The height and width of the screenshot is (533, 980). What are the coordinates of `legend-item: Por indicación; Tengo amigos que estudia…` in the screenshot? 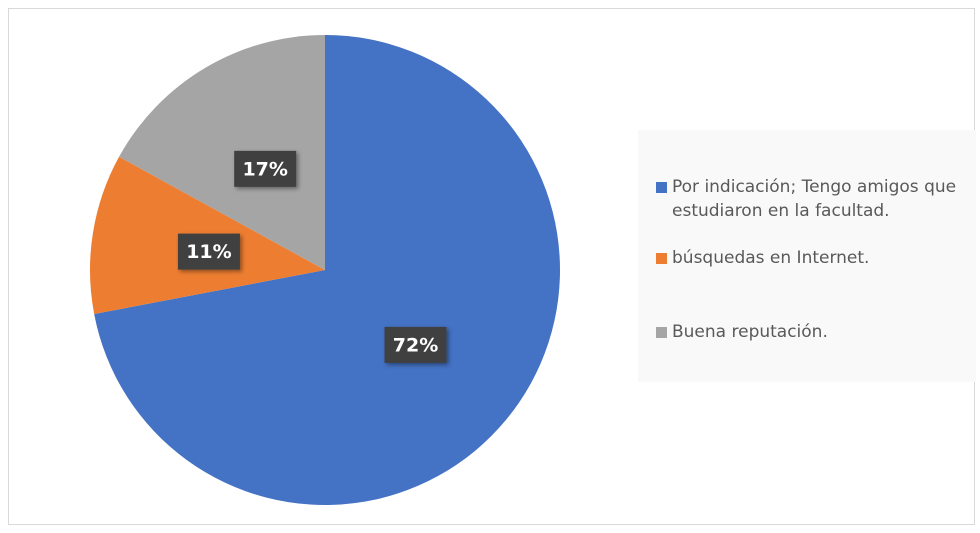 It's located at (814, 199).